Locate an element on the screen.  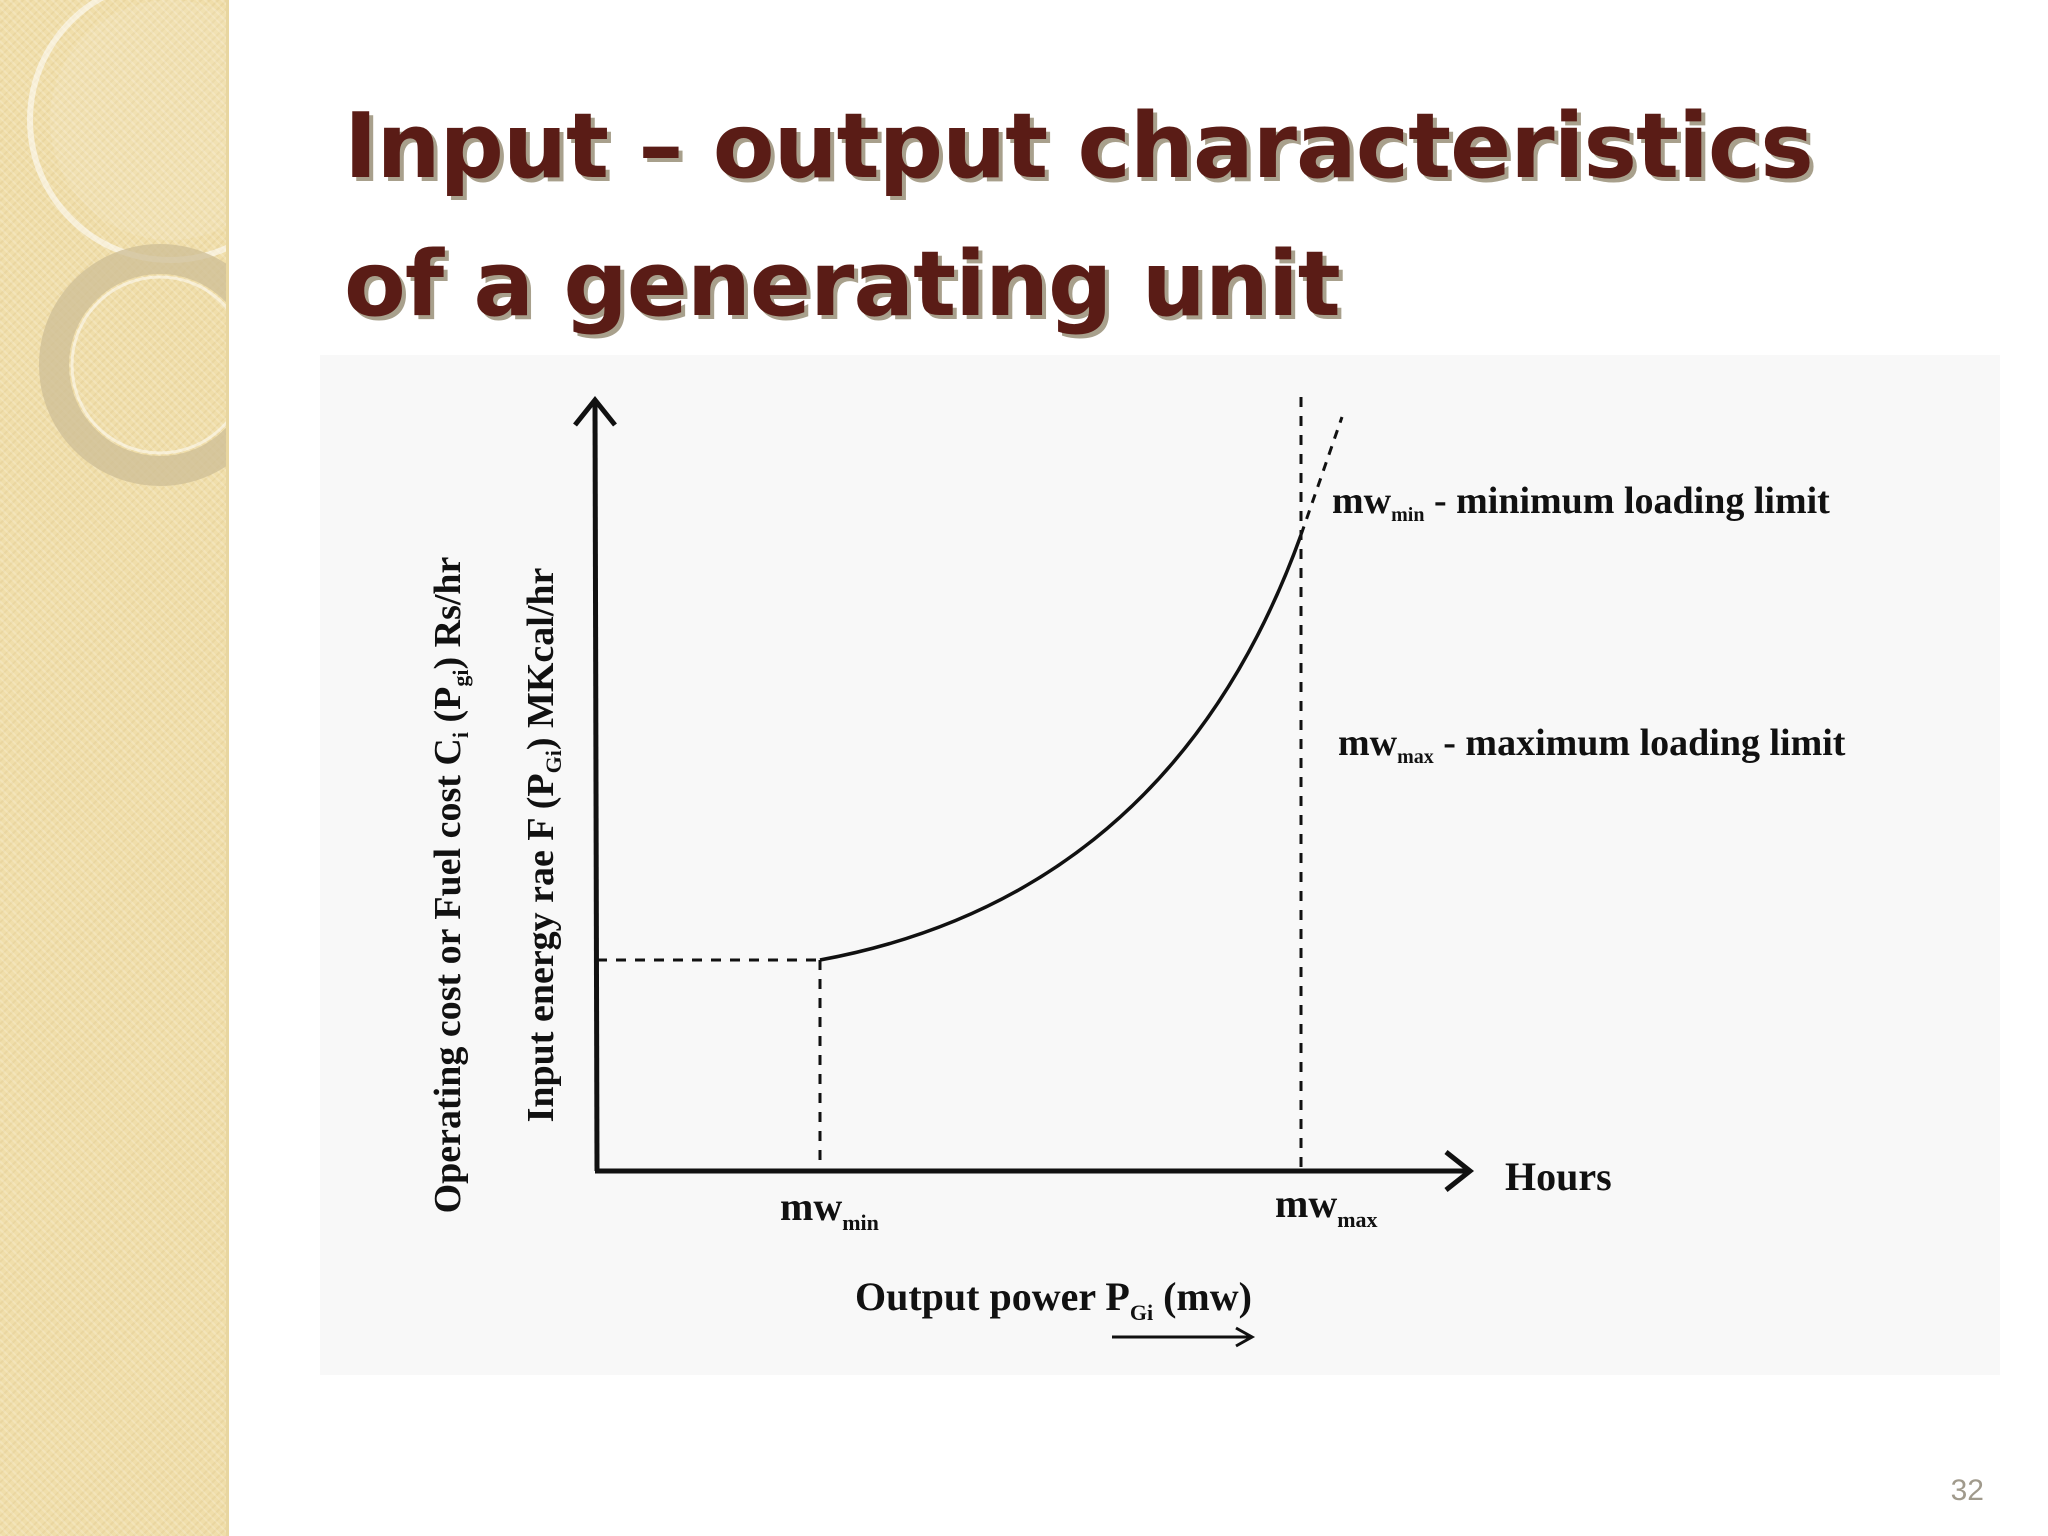
decorative-rings is located at coordinates (127, 243).